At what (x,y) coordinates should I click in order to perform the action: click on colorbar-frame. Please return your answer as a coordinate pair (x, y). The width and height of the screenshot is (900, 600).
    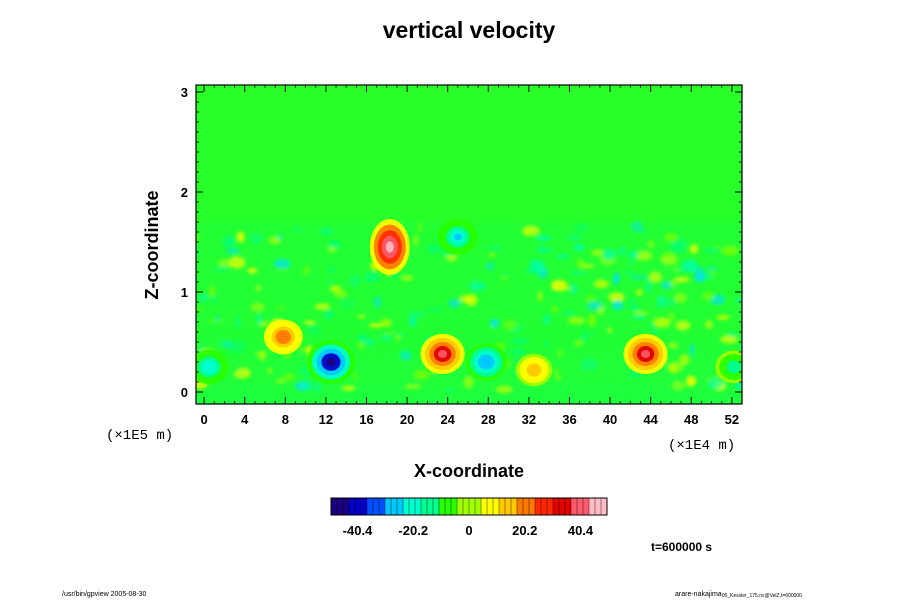
    Looking at the image, I should click on (469, 506).